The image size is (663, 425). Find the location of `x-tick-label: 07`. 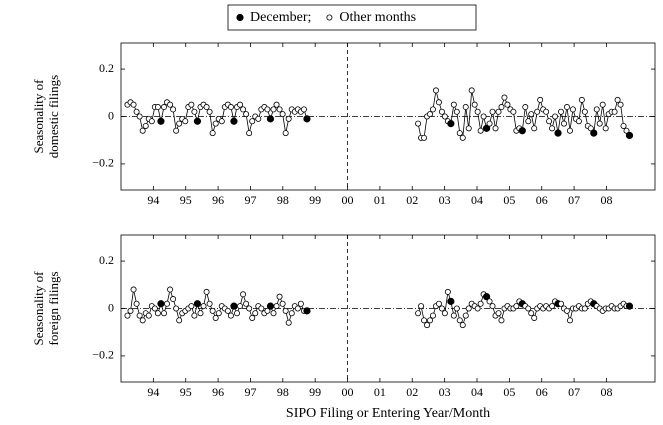

x-tick-label: 07 is located at coordinates (574, 392).